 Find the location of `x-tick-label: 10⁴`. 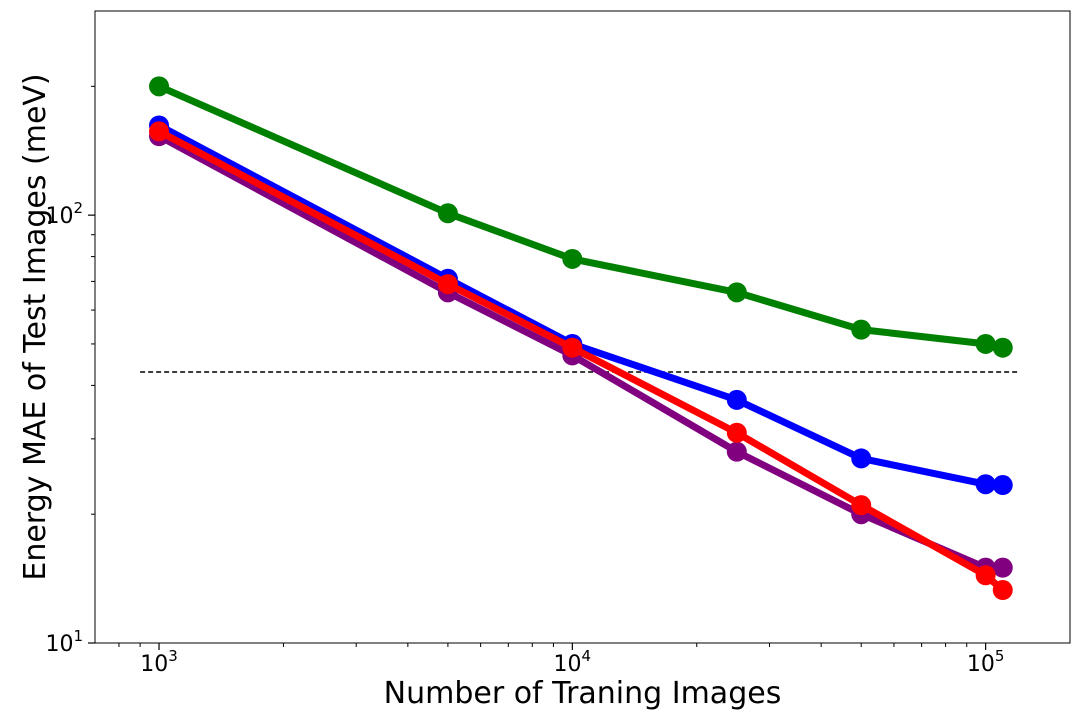

x-tick-label: 10⁴ is located at coordinates (573, 662).